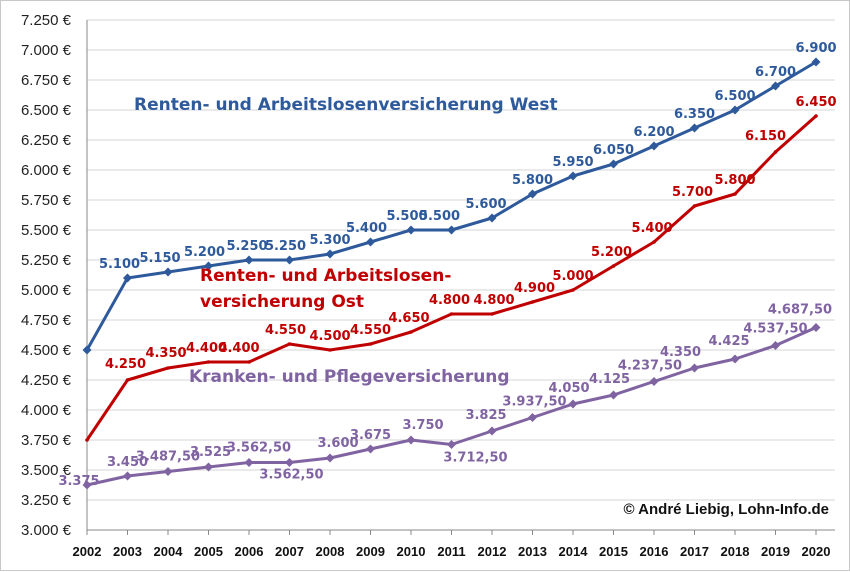 The image size is (850, 572). I want to click on data-label: 3.375, so click(78, 481).